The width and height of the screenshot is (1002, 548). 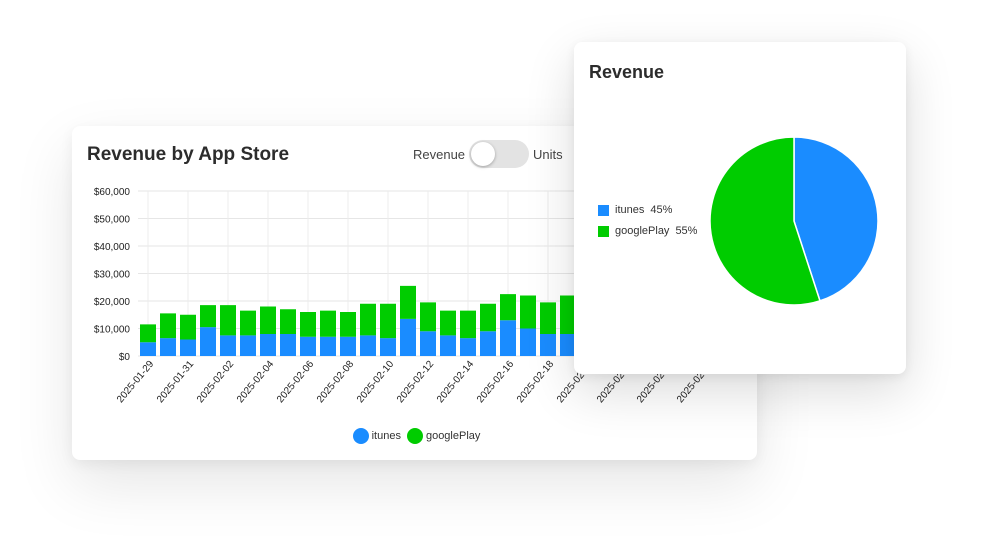 I want to click on pie-slice-googleplay, so click(x=765, y=221).